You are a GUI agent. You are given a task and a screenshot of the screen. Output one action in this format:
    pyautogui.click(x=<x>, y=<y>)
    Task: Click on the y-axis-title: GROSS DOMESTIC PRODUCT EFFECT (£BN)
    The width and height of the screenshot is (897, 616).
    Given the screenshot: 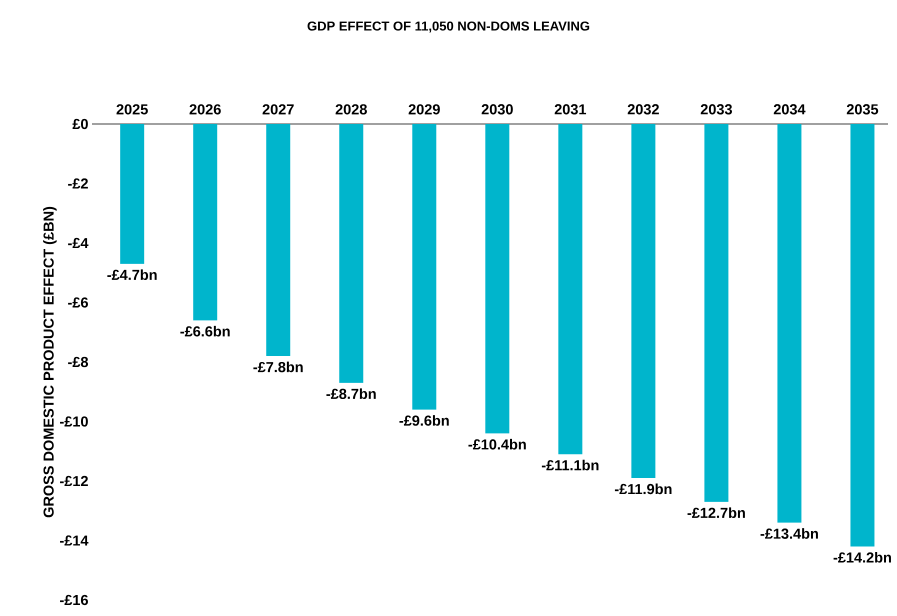 What is the action you would take?
    pyautogui.click(x=50, y=362)
    